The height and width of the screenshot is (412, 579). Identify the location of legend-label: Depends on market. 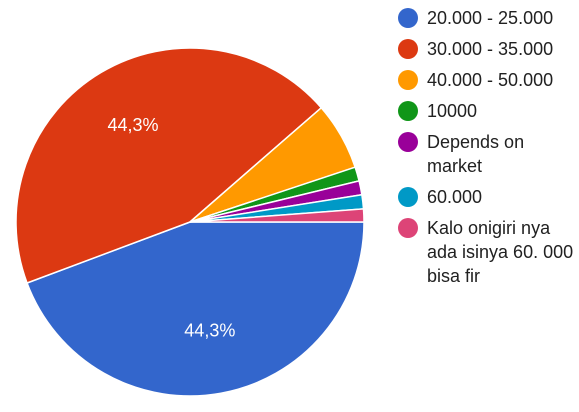
(476, 154).